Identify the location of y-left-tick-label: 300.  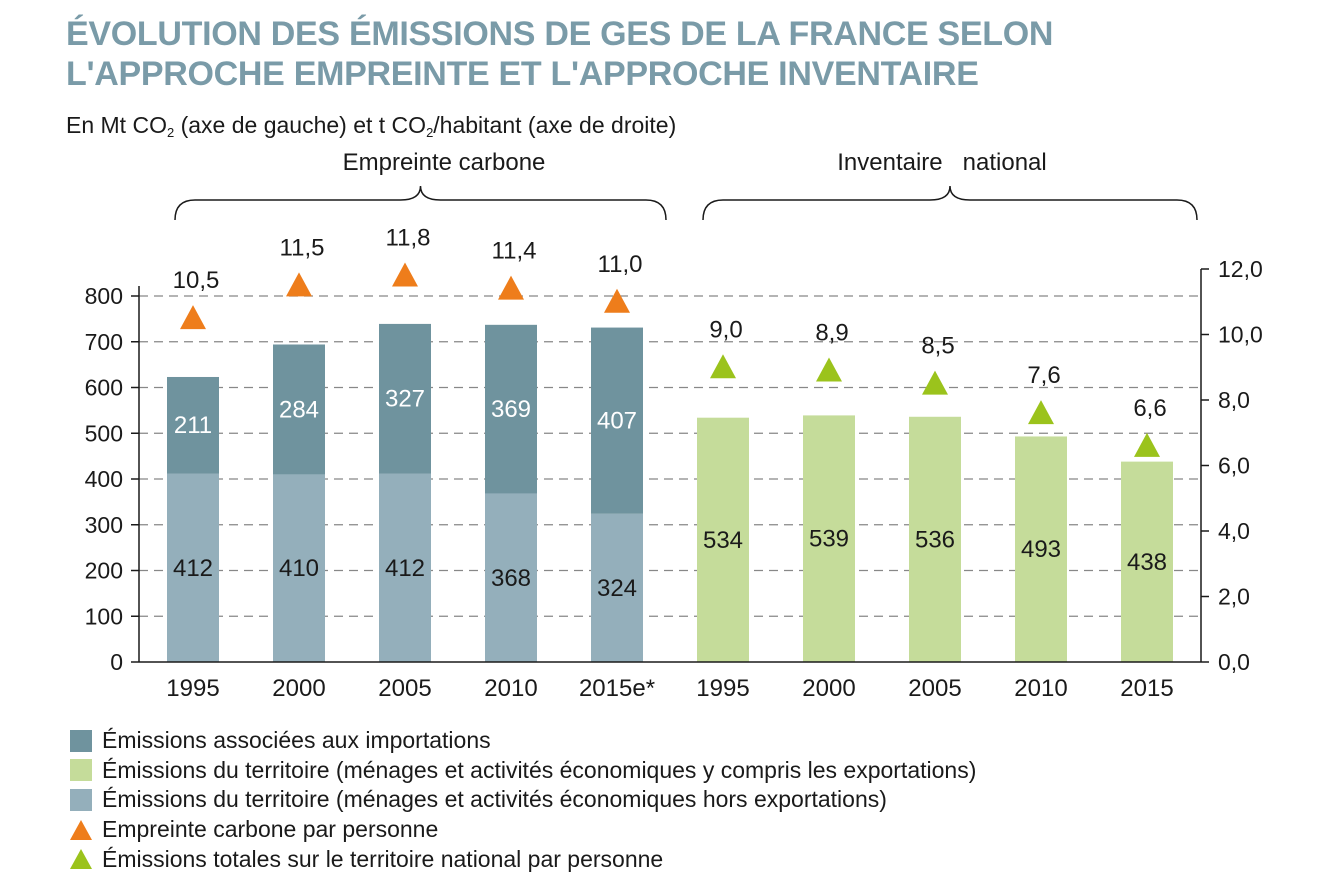
(104, 525).